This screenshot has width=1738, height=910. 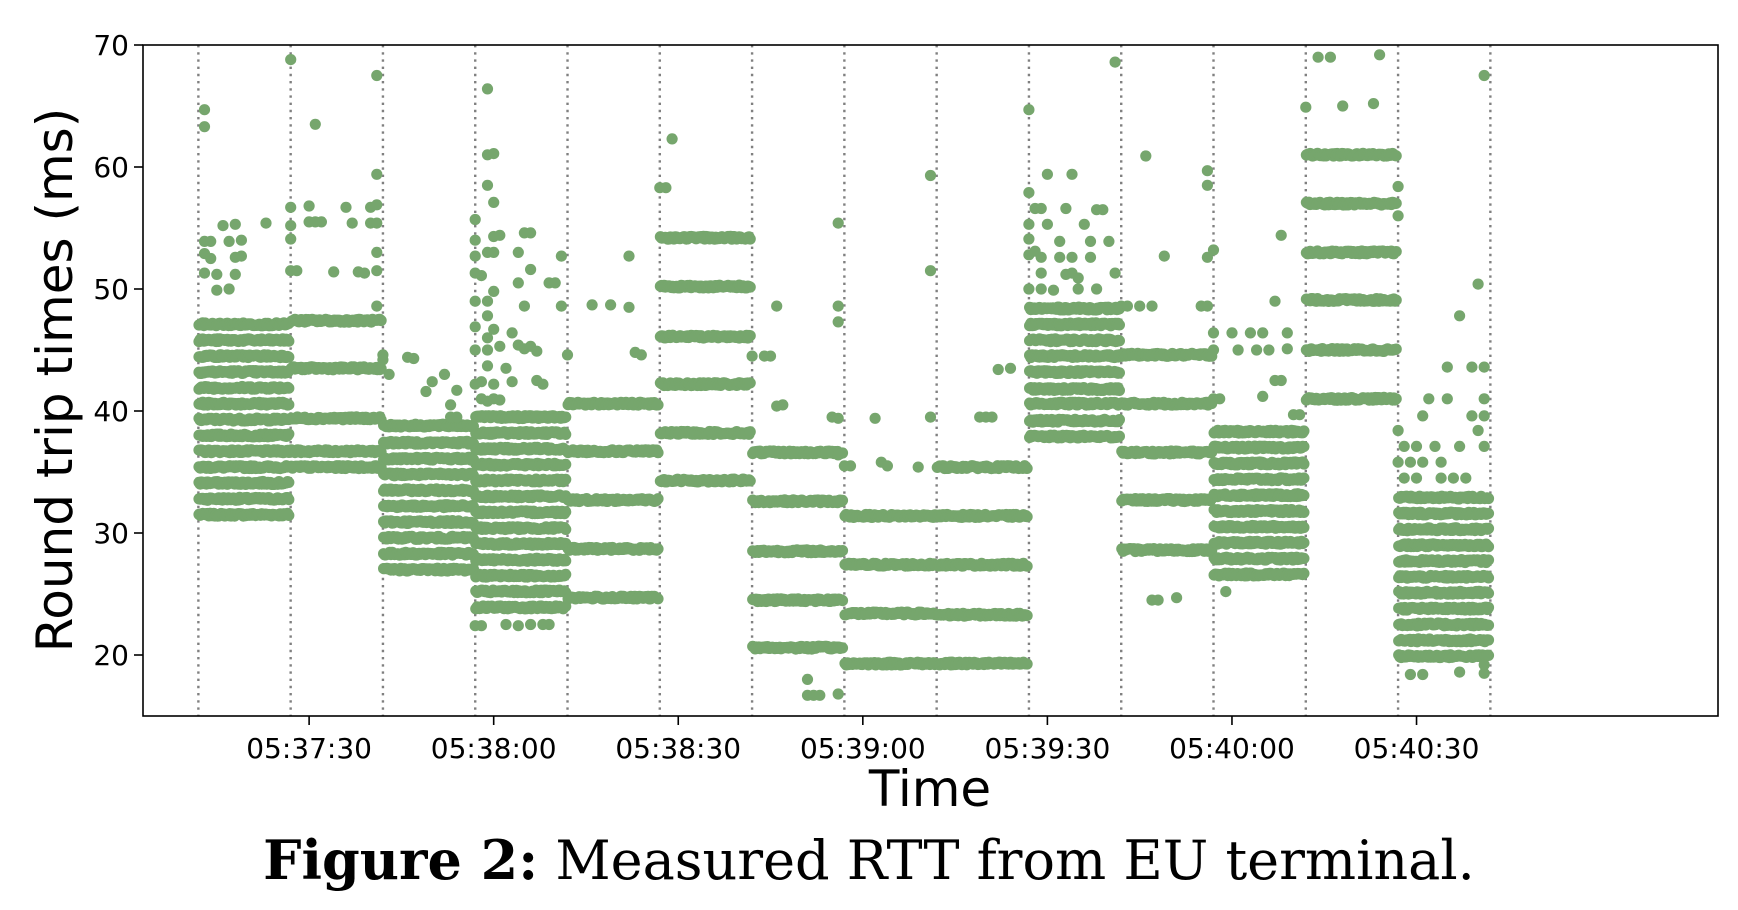 What do you see at coordinates (289, 434) in the screenshot?
I see `point-s0-l5` at bounding box center [289, 434].